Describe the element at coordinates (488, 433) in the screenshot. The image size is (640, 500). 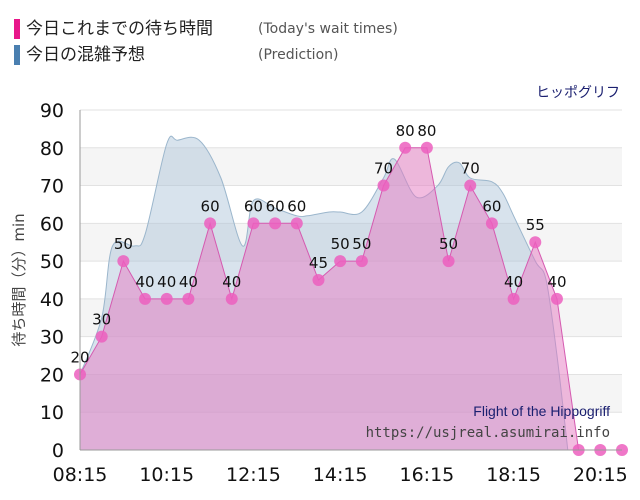
I see `watermark-url: https://usjreal.asumirai.info` at that location.